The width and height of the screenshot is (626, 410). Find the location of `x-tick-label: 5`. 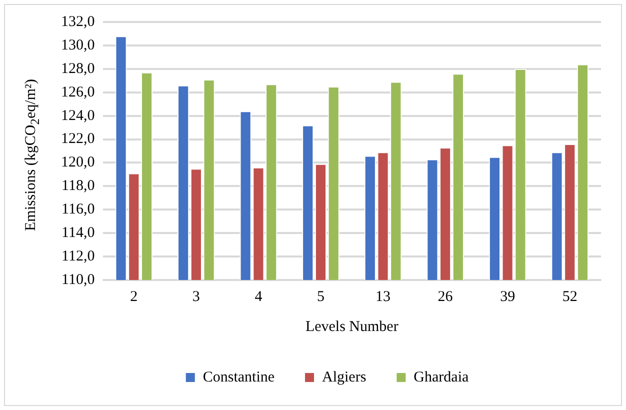

x-tick-label: 5 is located at coordinates (320, 296).